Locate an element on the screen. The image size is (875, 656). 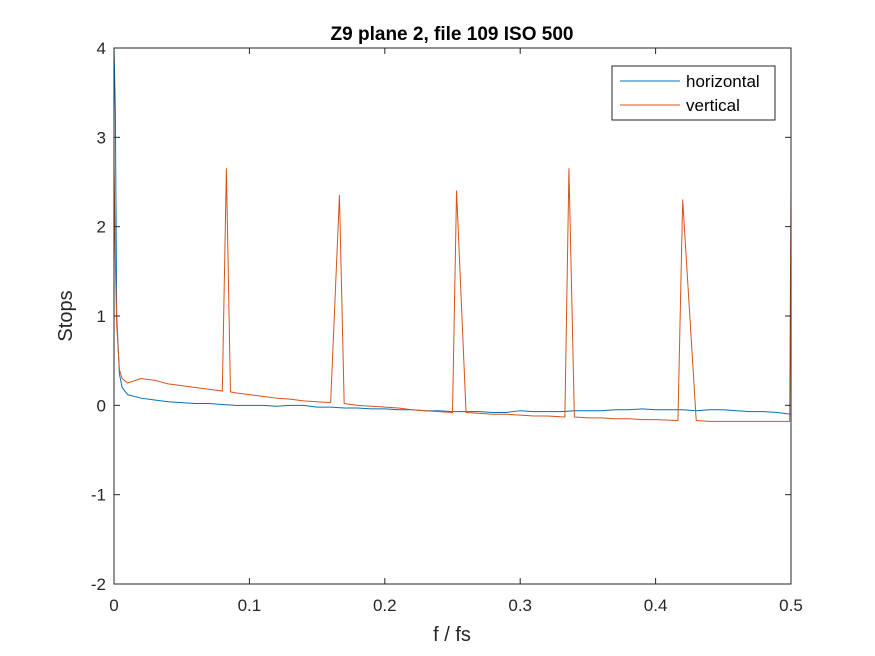
chart-title: Z9 plane 2, file 109 ISO 500 is located at coordinates (452, 34).